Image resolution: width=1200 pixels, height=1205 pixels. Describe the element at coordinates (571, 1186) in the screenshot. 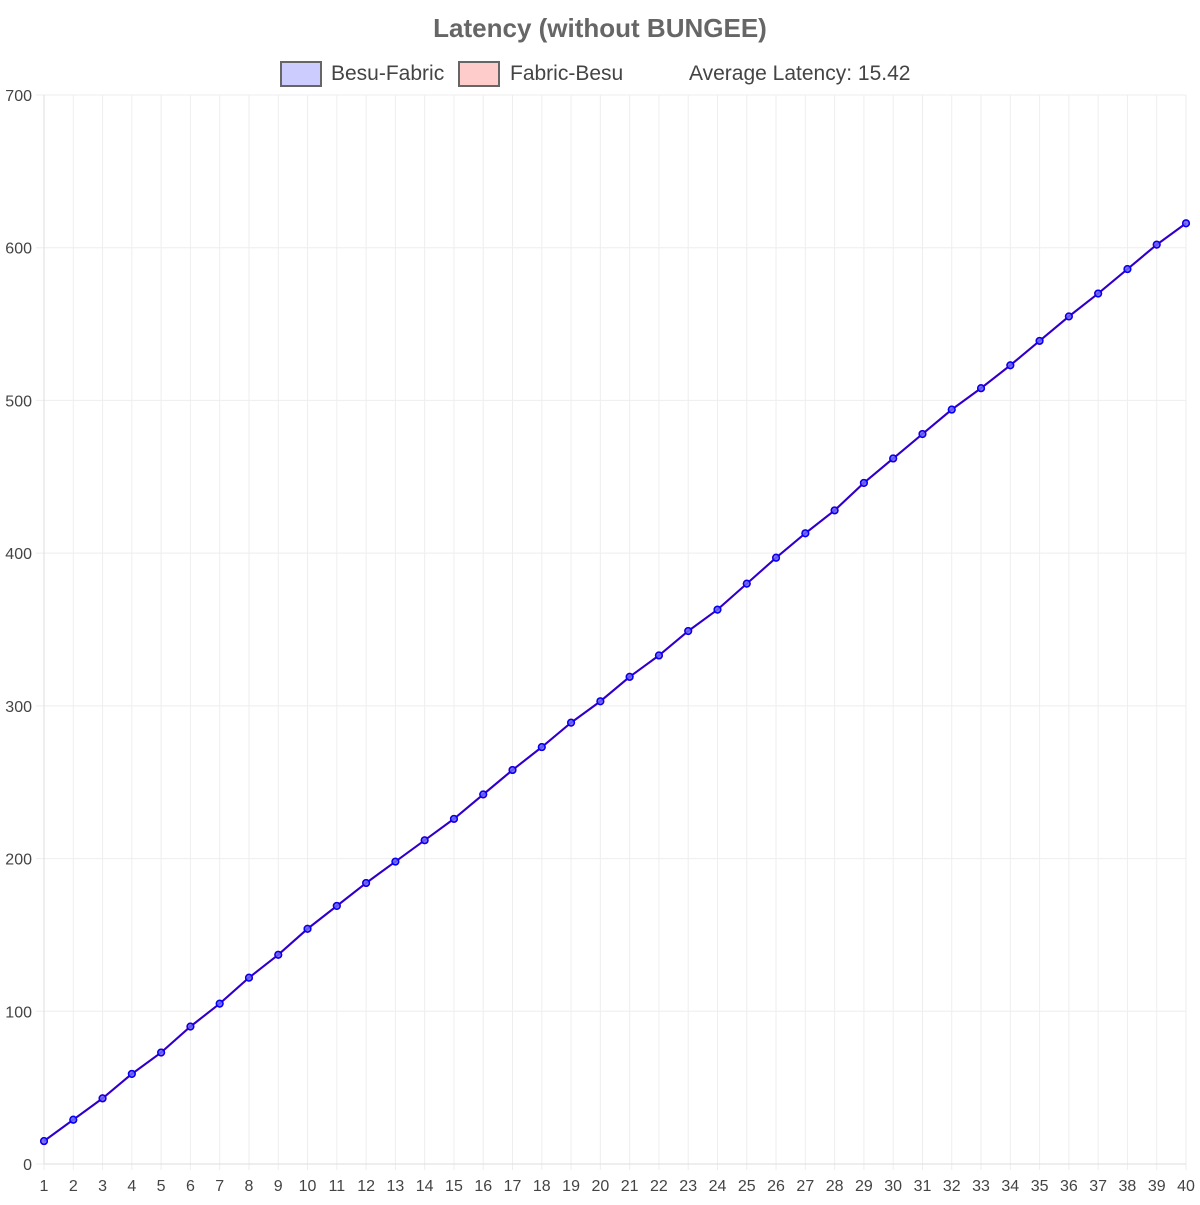

I see `x-tick-label: 19` at that location.